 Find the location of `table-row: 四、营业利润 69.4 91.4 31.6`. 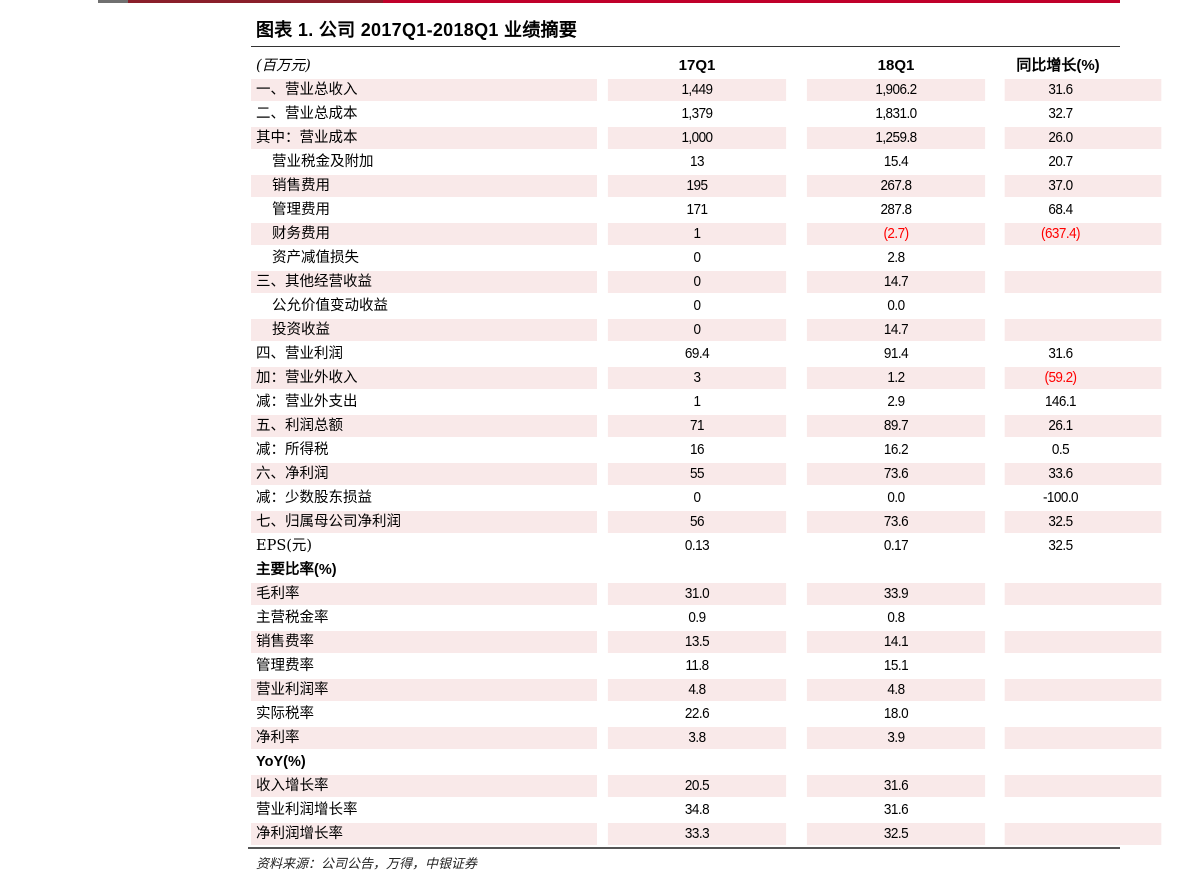

table-row: 四、营业利润 69.4 91.4 31.6 is located at coordinates (685, 354).